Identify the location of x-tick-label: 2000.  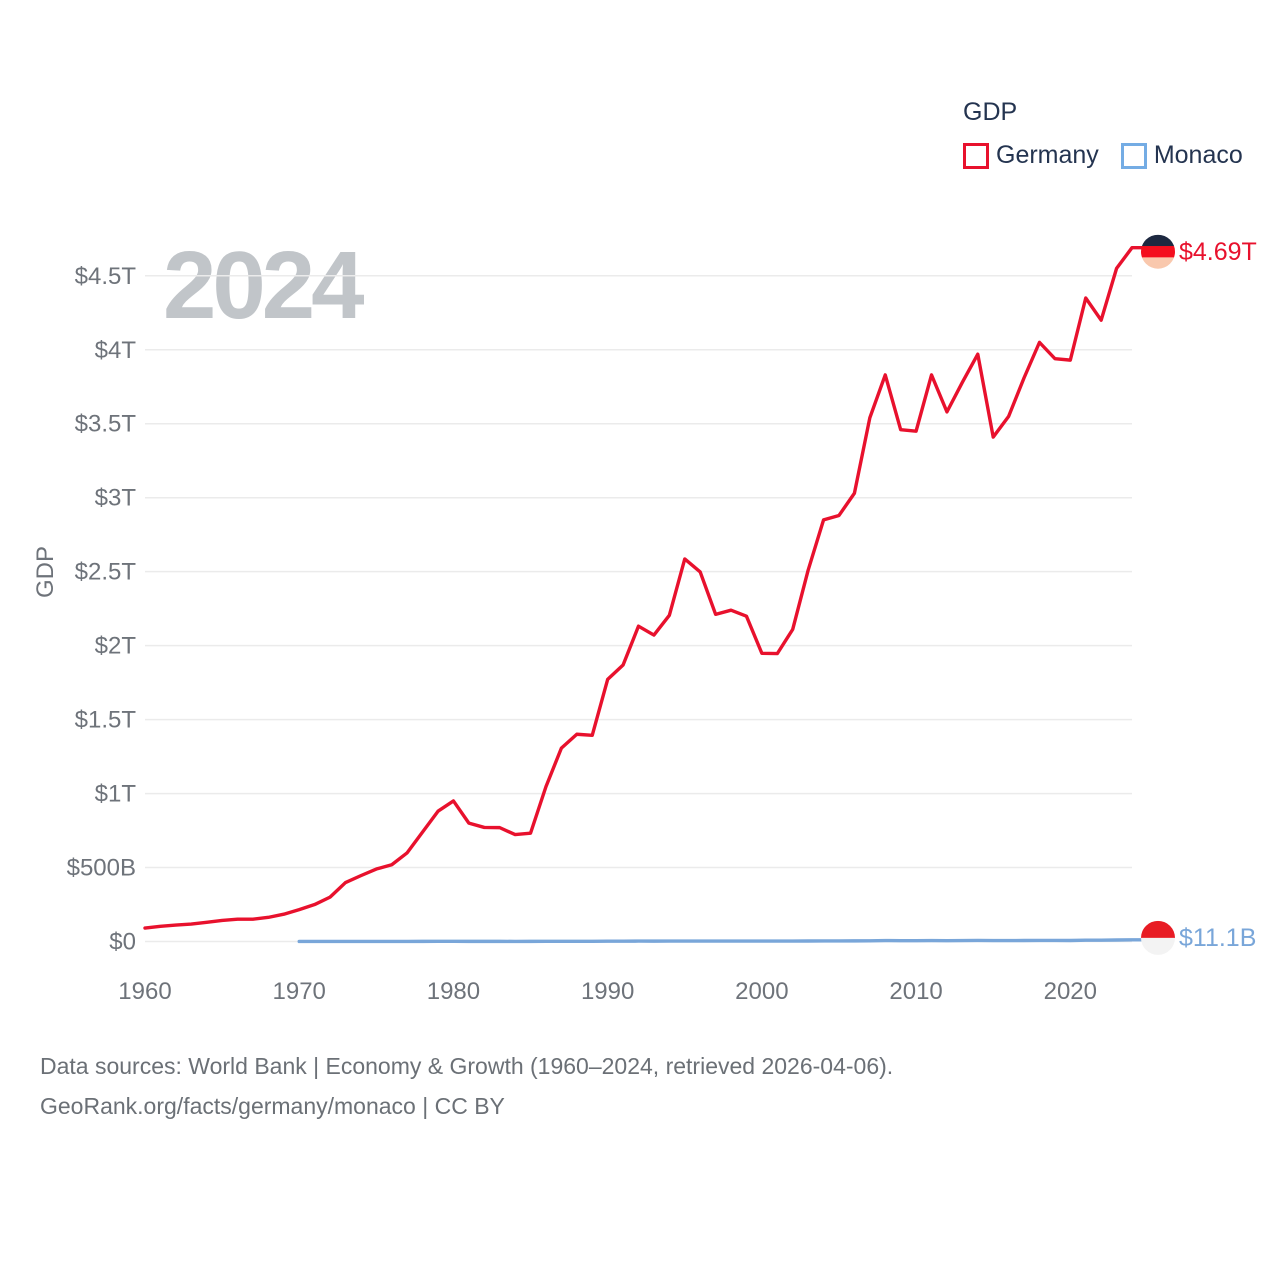
(761, 991).